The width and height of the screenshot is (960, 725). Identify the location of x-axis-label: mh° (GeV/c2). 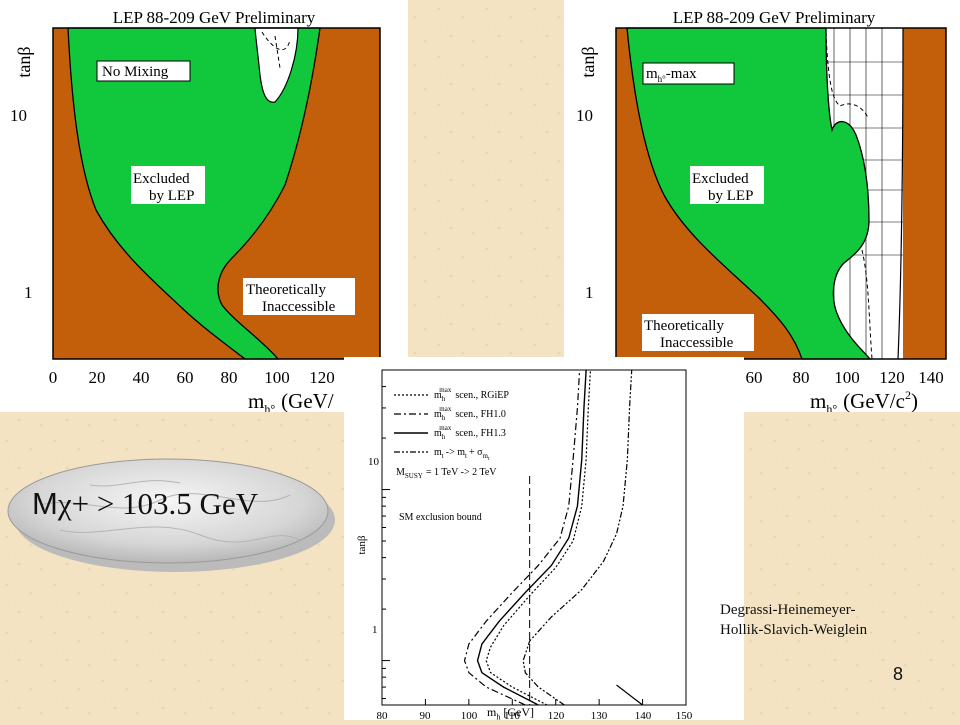
(864, 400).